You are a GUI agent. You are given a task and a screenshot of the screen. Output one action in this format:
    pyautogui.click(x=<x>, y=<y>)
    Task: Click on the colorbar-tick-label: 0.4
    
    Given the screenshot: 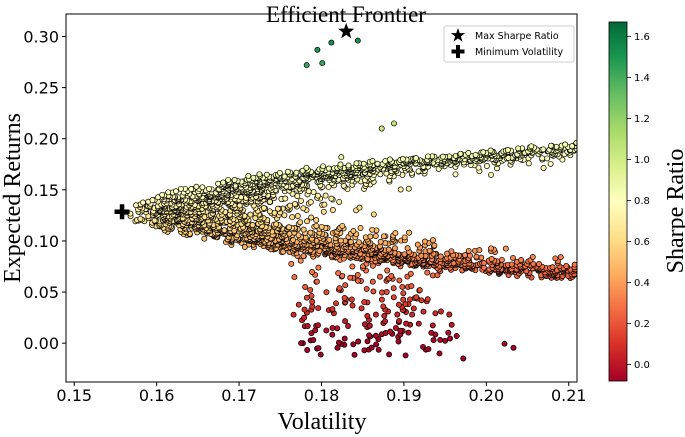 What is the action you would take?
    pyautogui.click(x=642, y=283)
    